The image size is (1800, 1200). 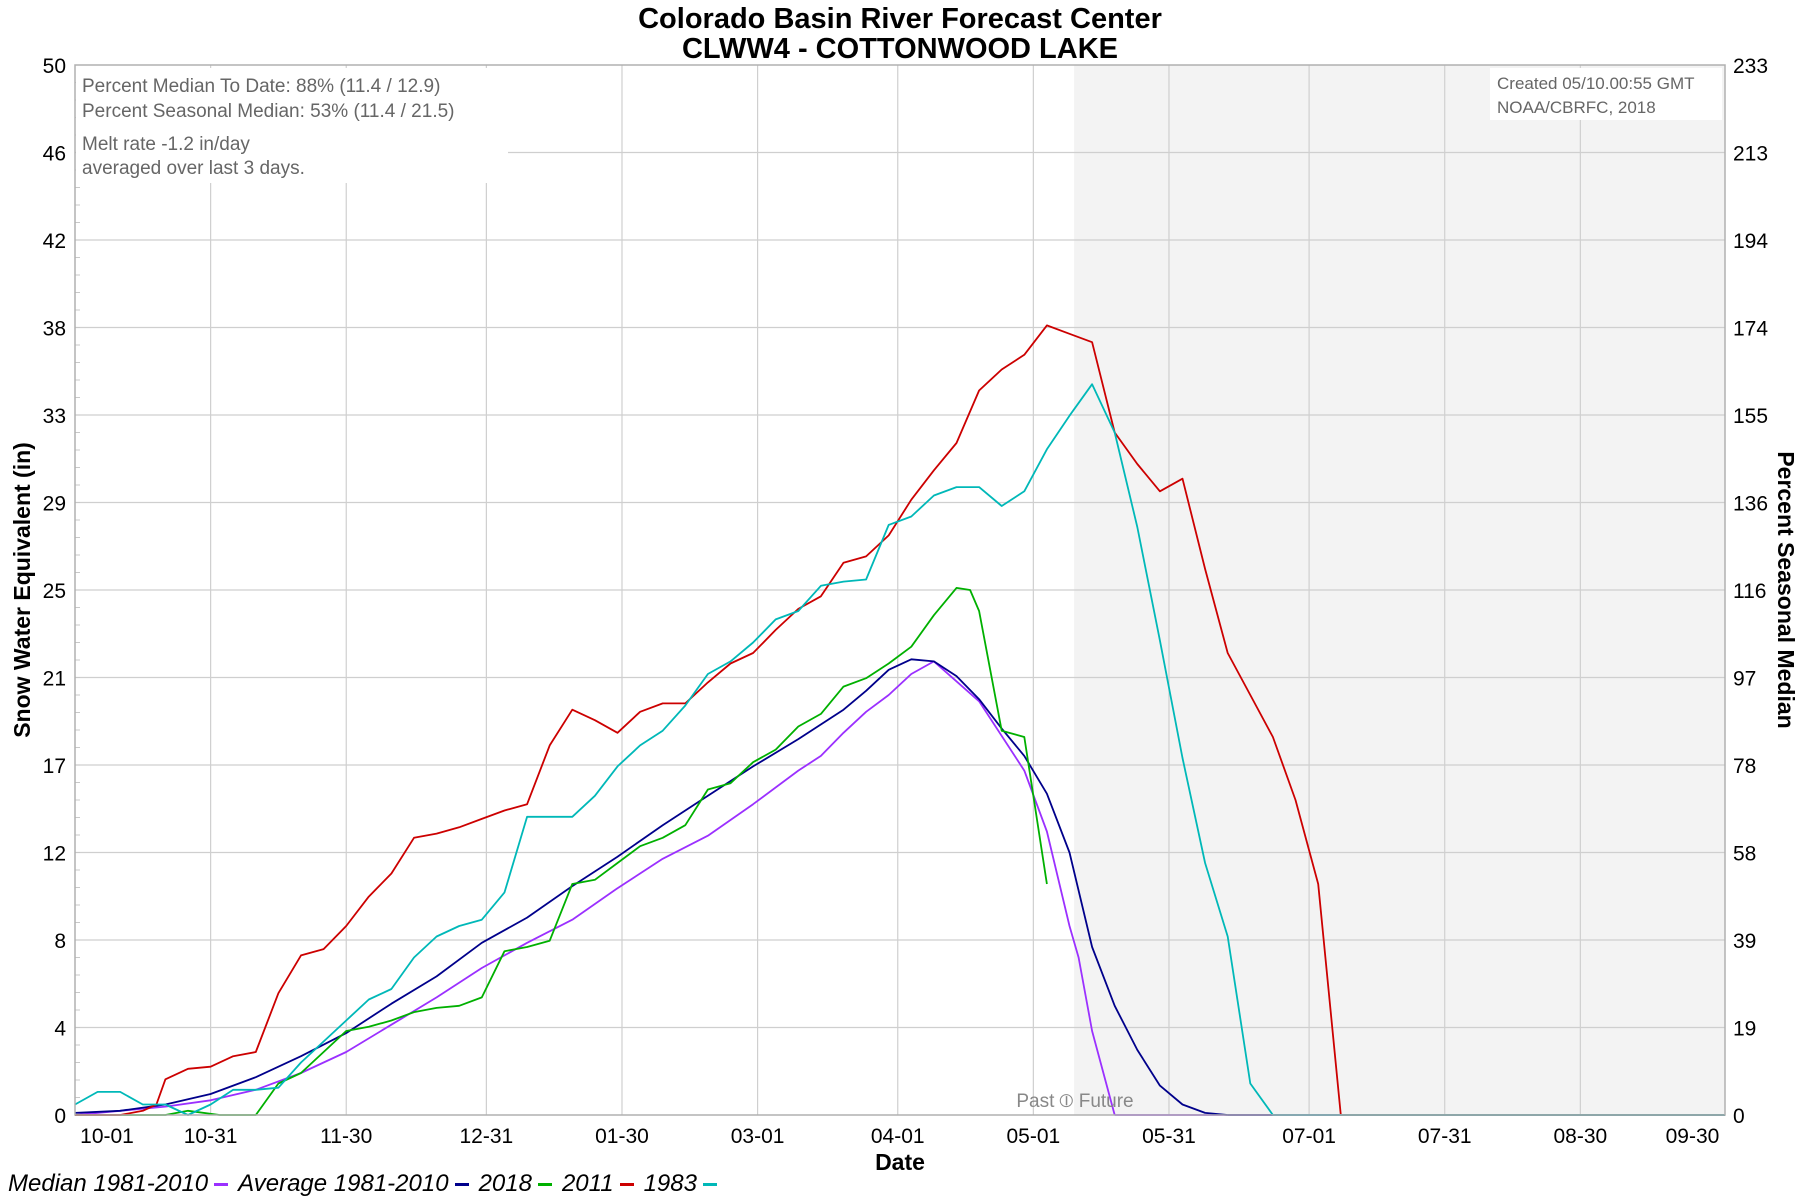 What do you see at coordinates (166, 144) in the screenshot?
I see `info-melt-rate: Melt rate -1.2 in/day` at bounding box center [166, 144].